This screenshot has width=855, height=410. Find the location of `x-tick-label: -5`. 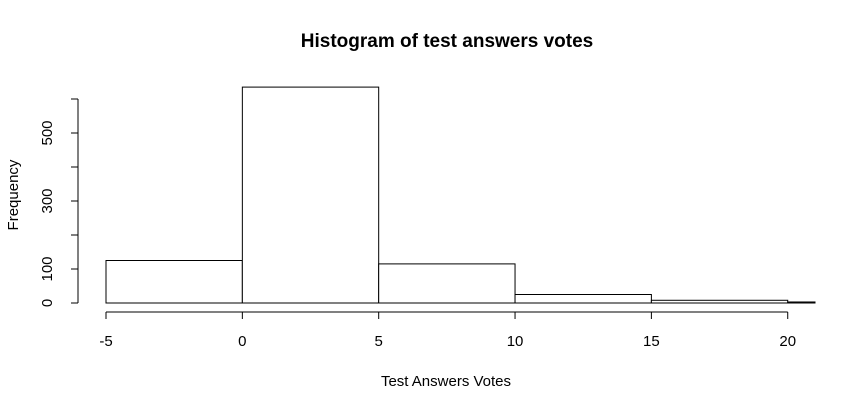

x-tick-label: -5 is located at coordinates (105, 341).